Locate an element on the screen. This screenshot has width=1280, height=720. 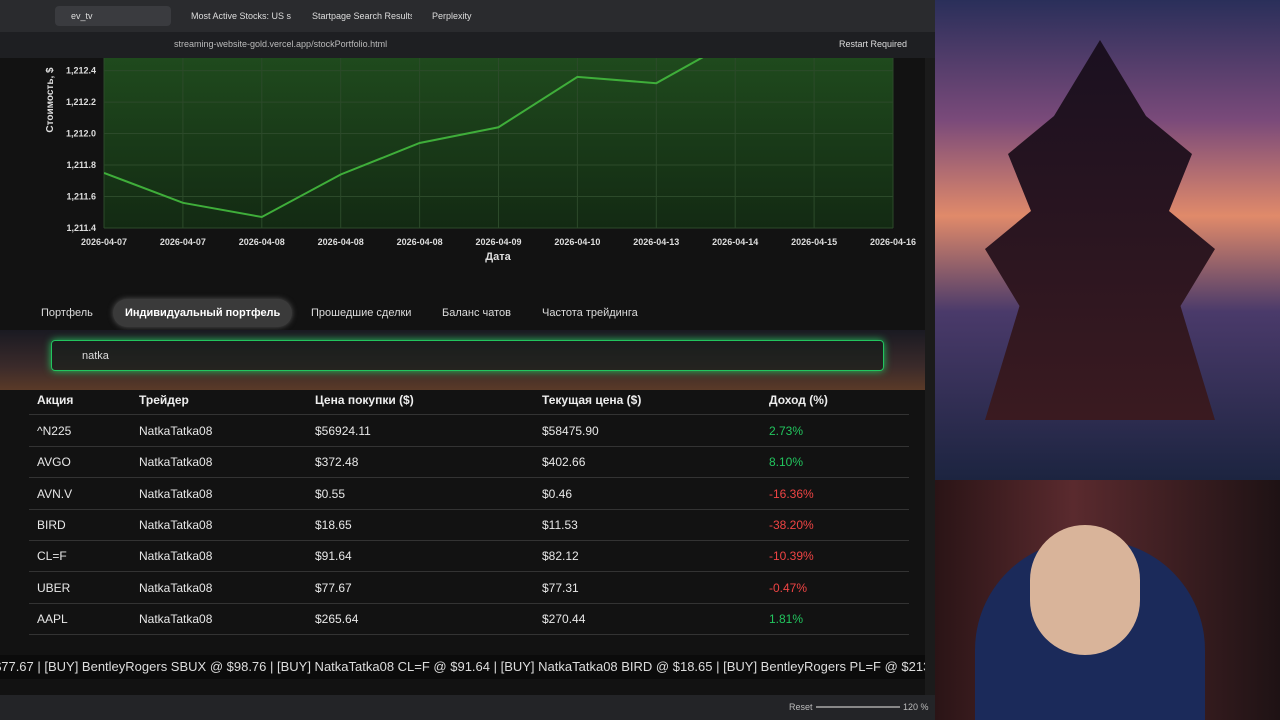
return-cell: 2.73% is located at coordinates (786, 431).